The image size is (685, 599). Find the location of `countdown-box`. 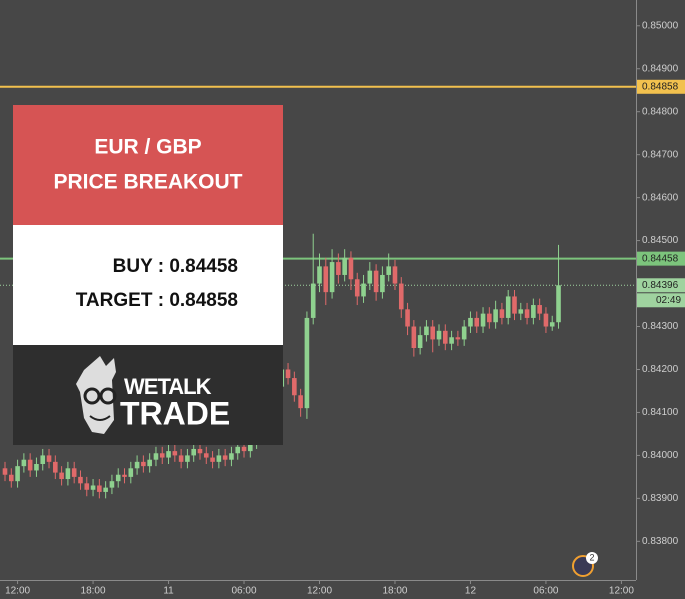

countdown-box is located at coordinates (661, 300).